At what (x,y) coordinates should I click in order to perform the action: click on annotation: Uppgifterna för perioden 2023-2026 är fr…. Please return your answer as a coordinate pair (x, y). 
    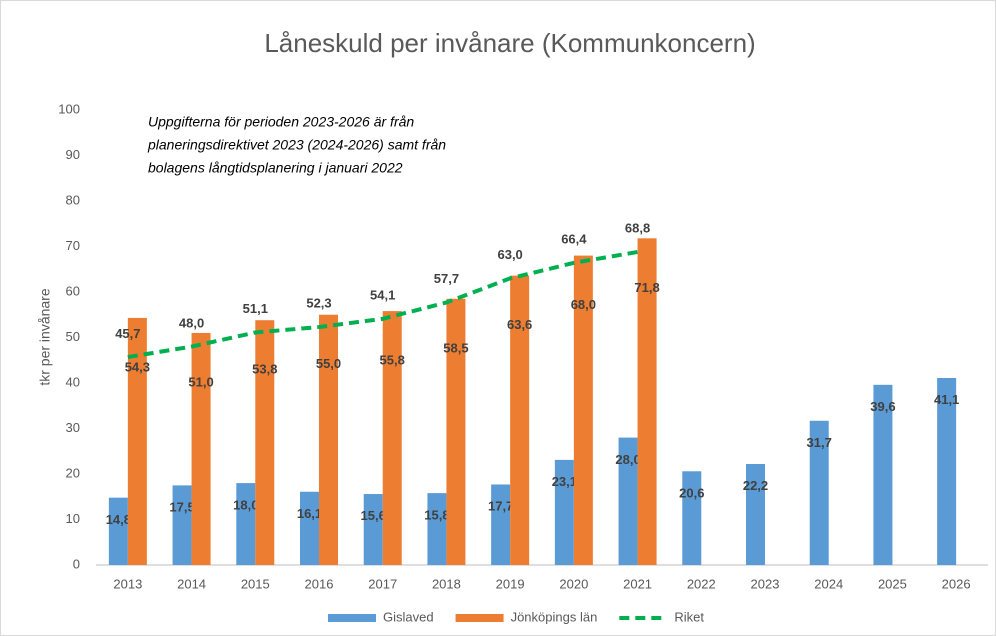
    Looking at the image, I should click on (281, 122).